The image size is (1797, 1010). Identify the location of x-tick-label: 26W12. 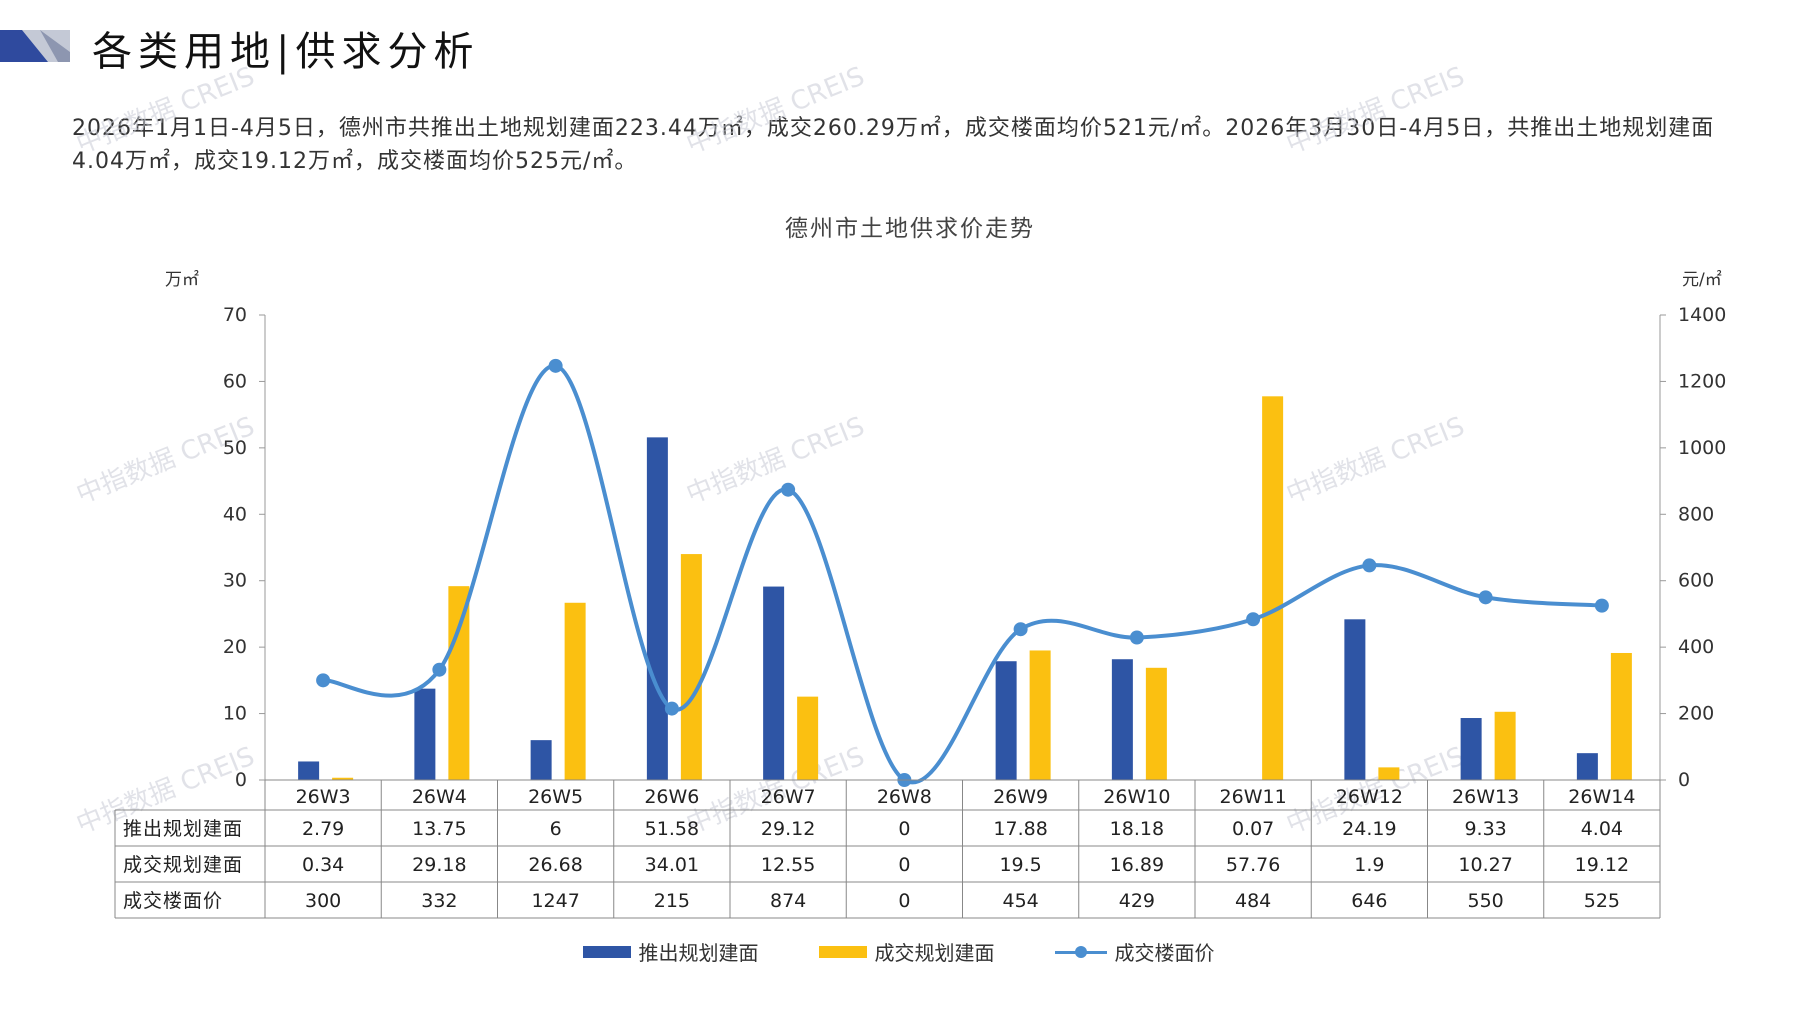
(1369, 797).